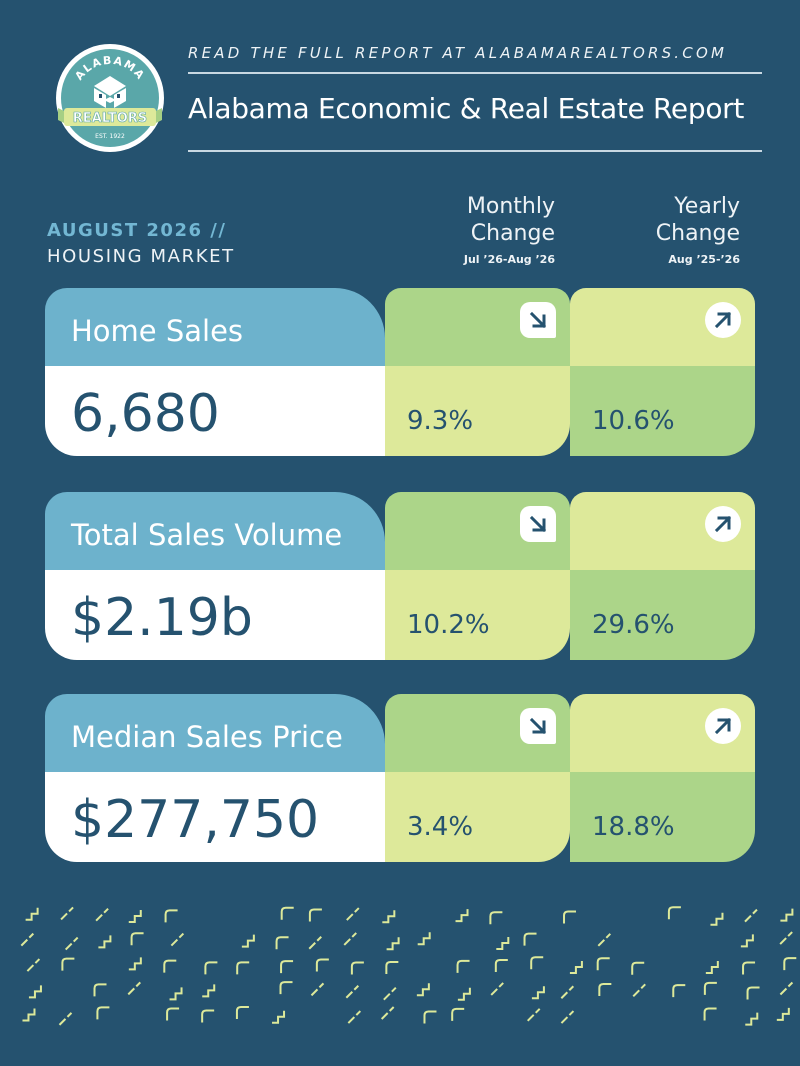 This screenshot has width=800, height=1066. What do you see at coordinates (195, 820) in the screenshot?
I see `metric-value: $277,750` at bounding box center [195, 820].